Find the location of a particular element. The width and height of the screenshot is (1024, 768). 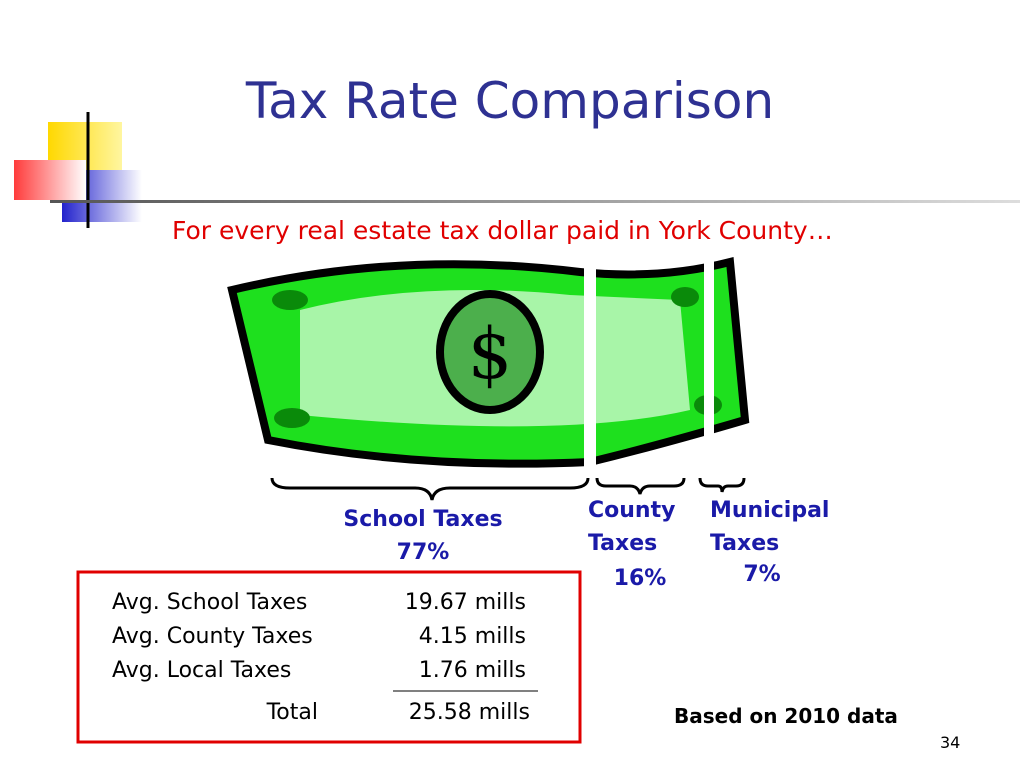

total-value: 25.58 mills is located at coordinates (469, 712).